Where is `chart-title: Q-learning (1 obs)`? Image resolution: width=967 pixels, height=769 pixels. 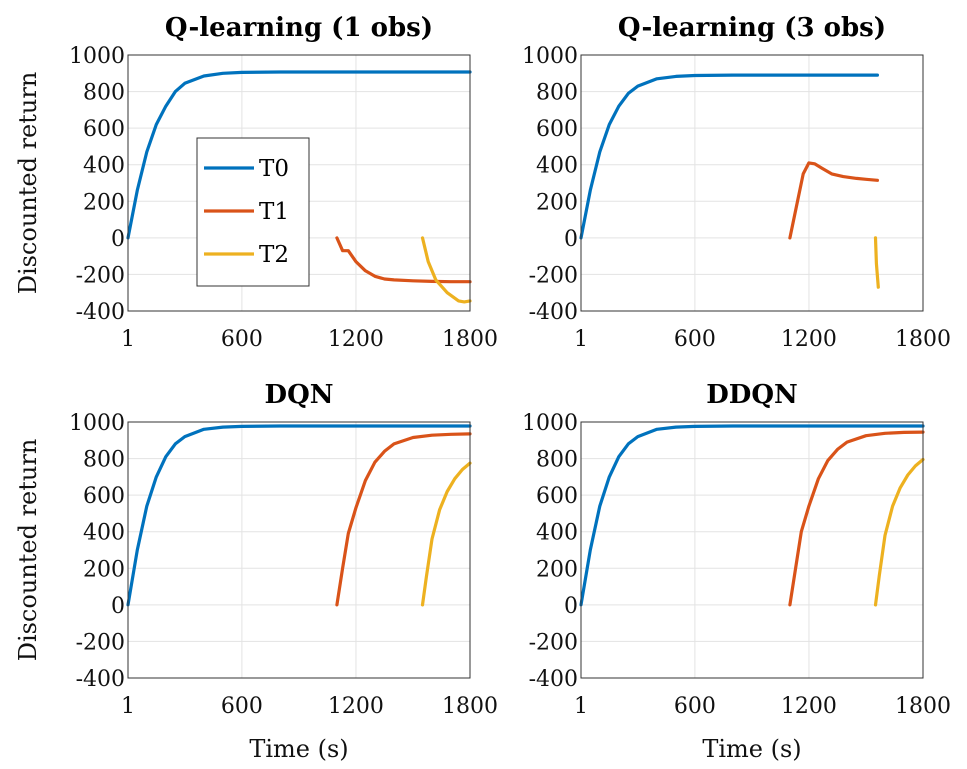
chart-title: Q-learning (1 obs) is located at coordinates (299, 28).